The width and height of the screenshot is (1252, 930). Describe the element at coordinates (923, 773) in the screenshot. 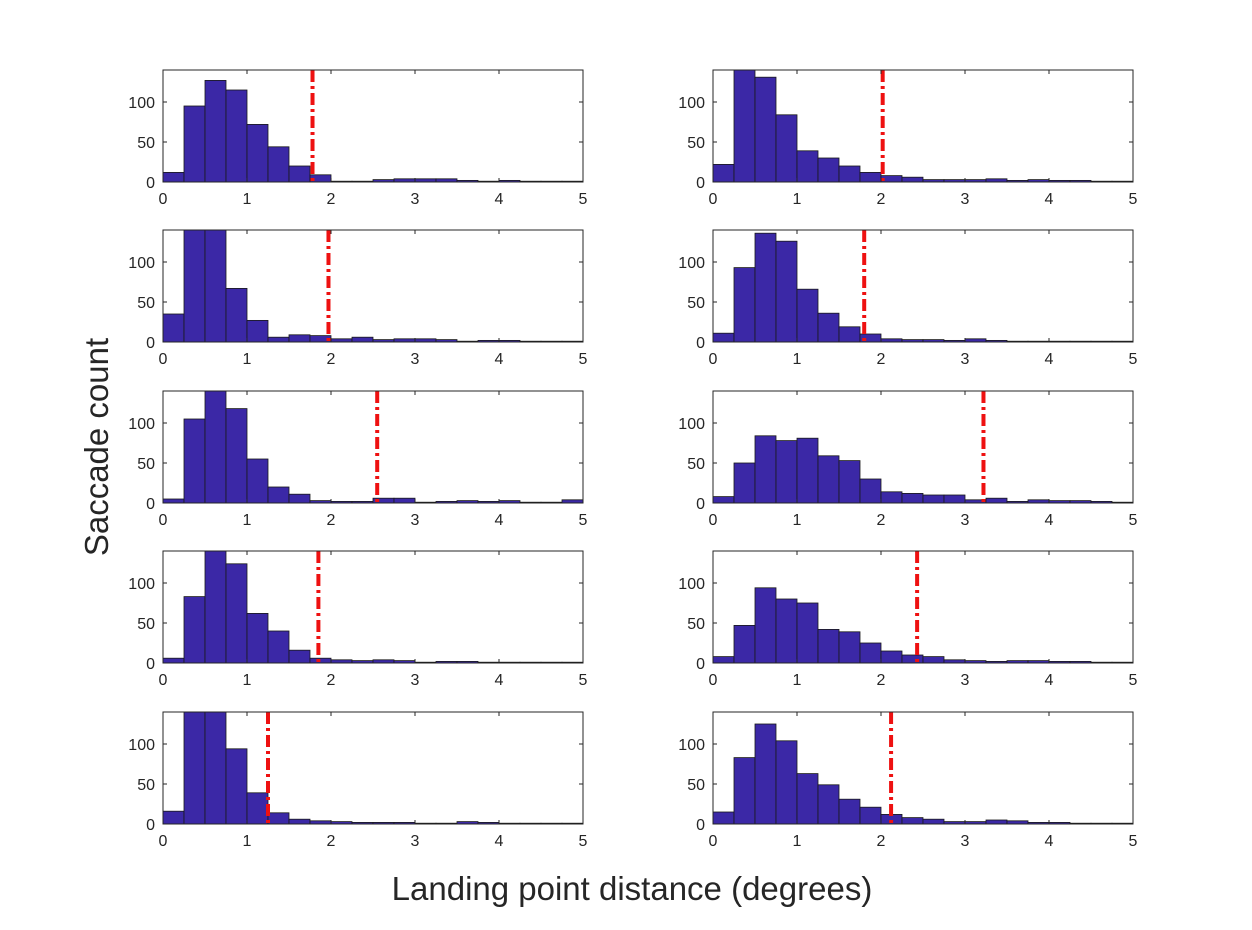

I see `bars-panel-r5-c2` at that location.